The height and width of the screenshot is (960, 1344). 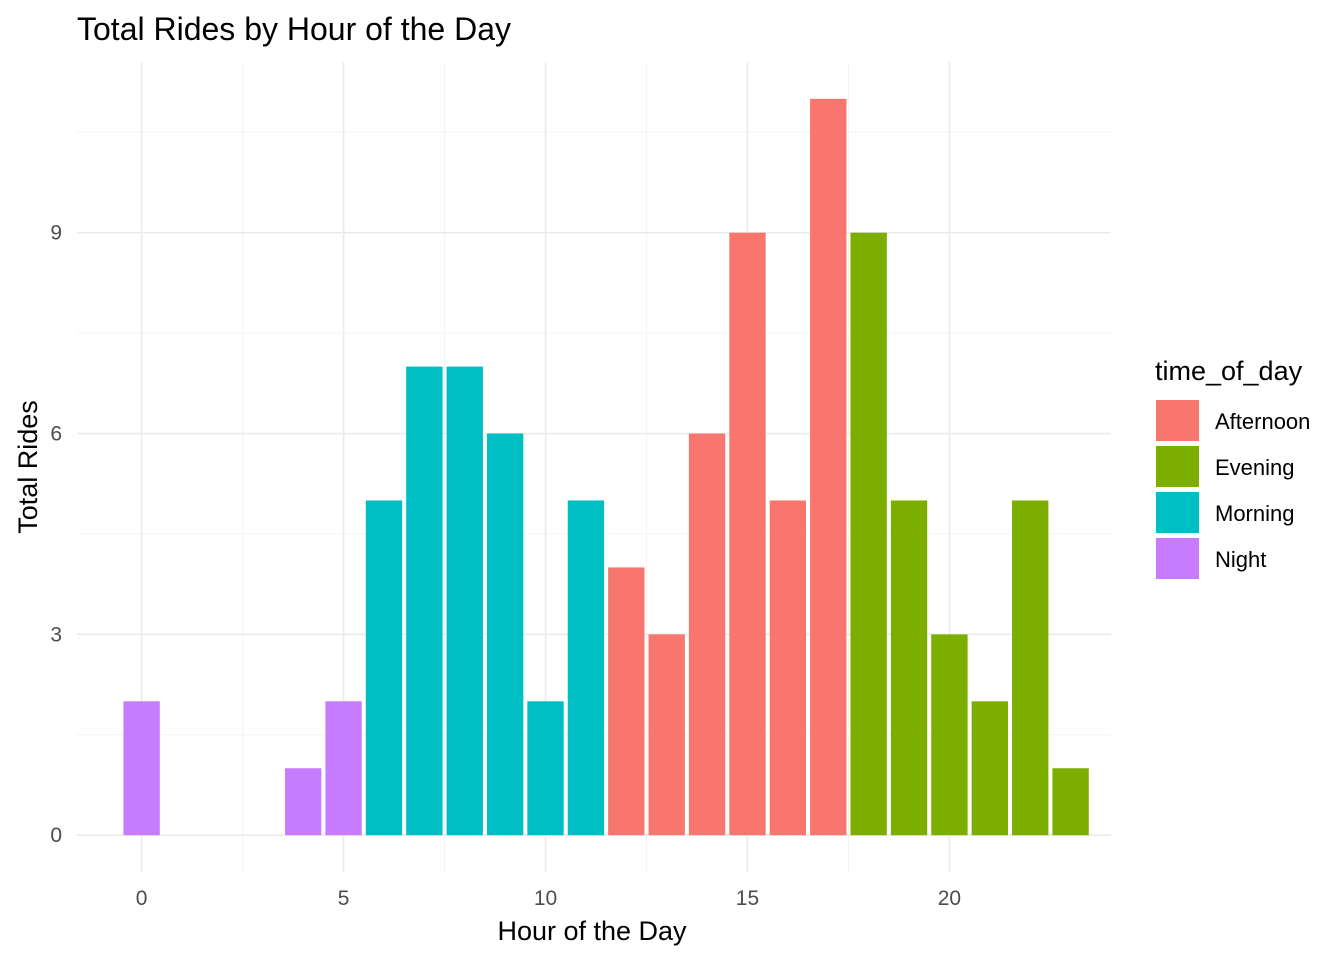 I want to click on x-tick-label: 5, so click(x=344, y=898).